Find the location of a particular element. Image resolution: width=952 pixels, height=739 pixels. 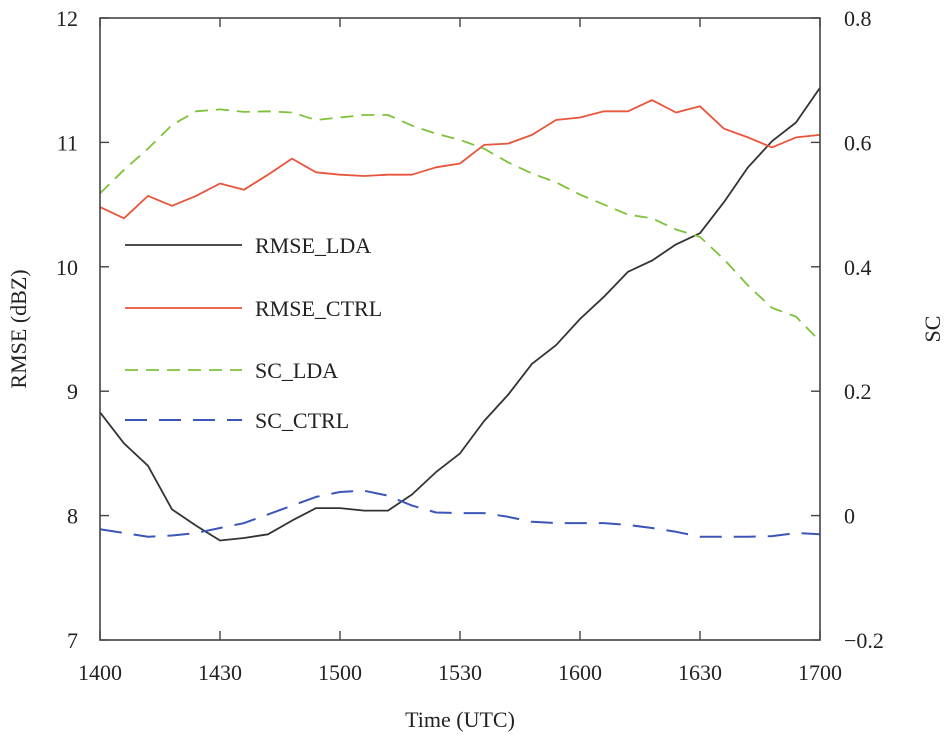

y-right-tick-label: −0.2 is located at coordinates (864, 640).